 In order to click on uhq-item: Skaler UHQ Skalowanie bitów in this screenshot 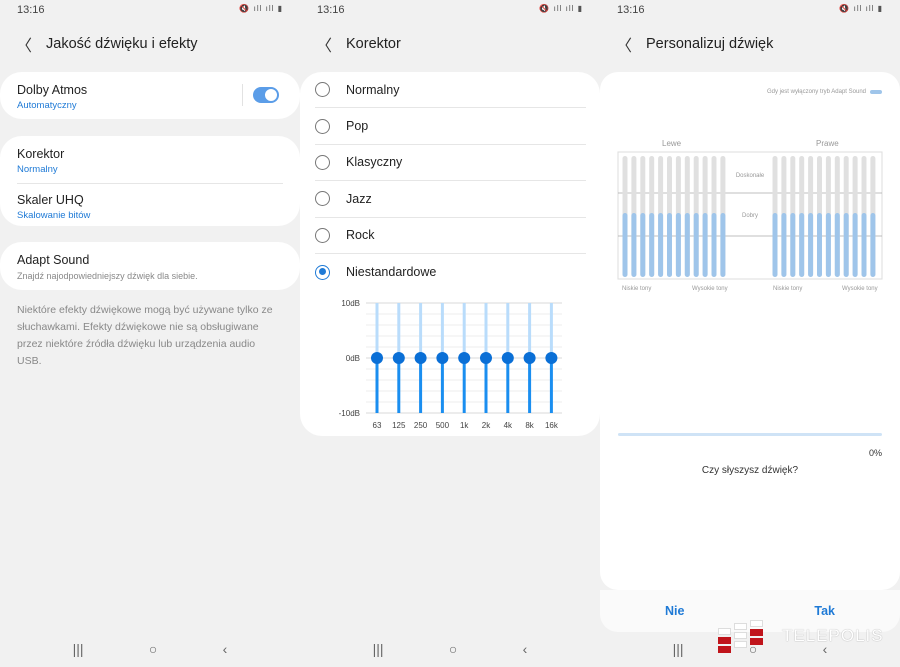, I will do `click(150, 202)`.